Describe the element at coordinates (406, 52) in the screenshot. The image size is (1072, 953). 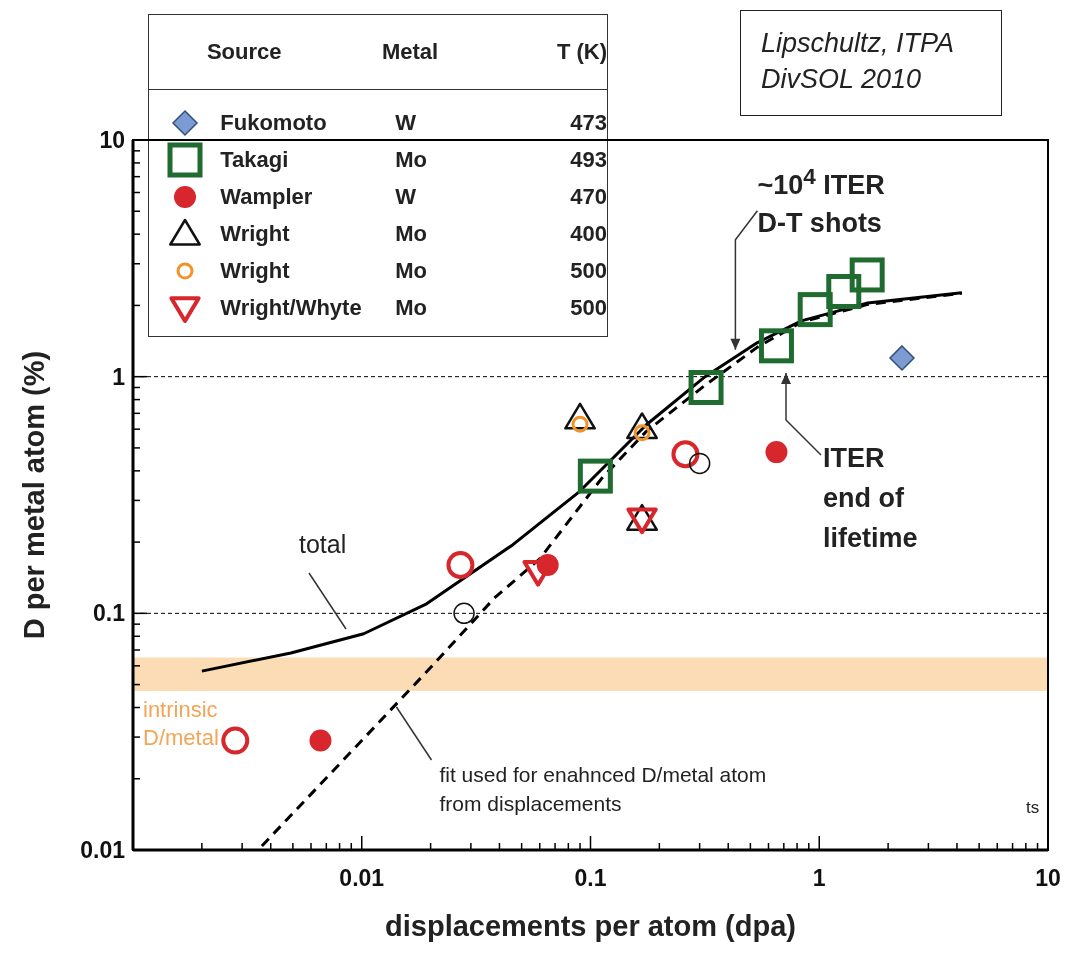
I see `legend-title: Source Metal T (K)` at that location.